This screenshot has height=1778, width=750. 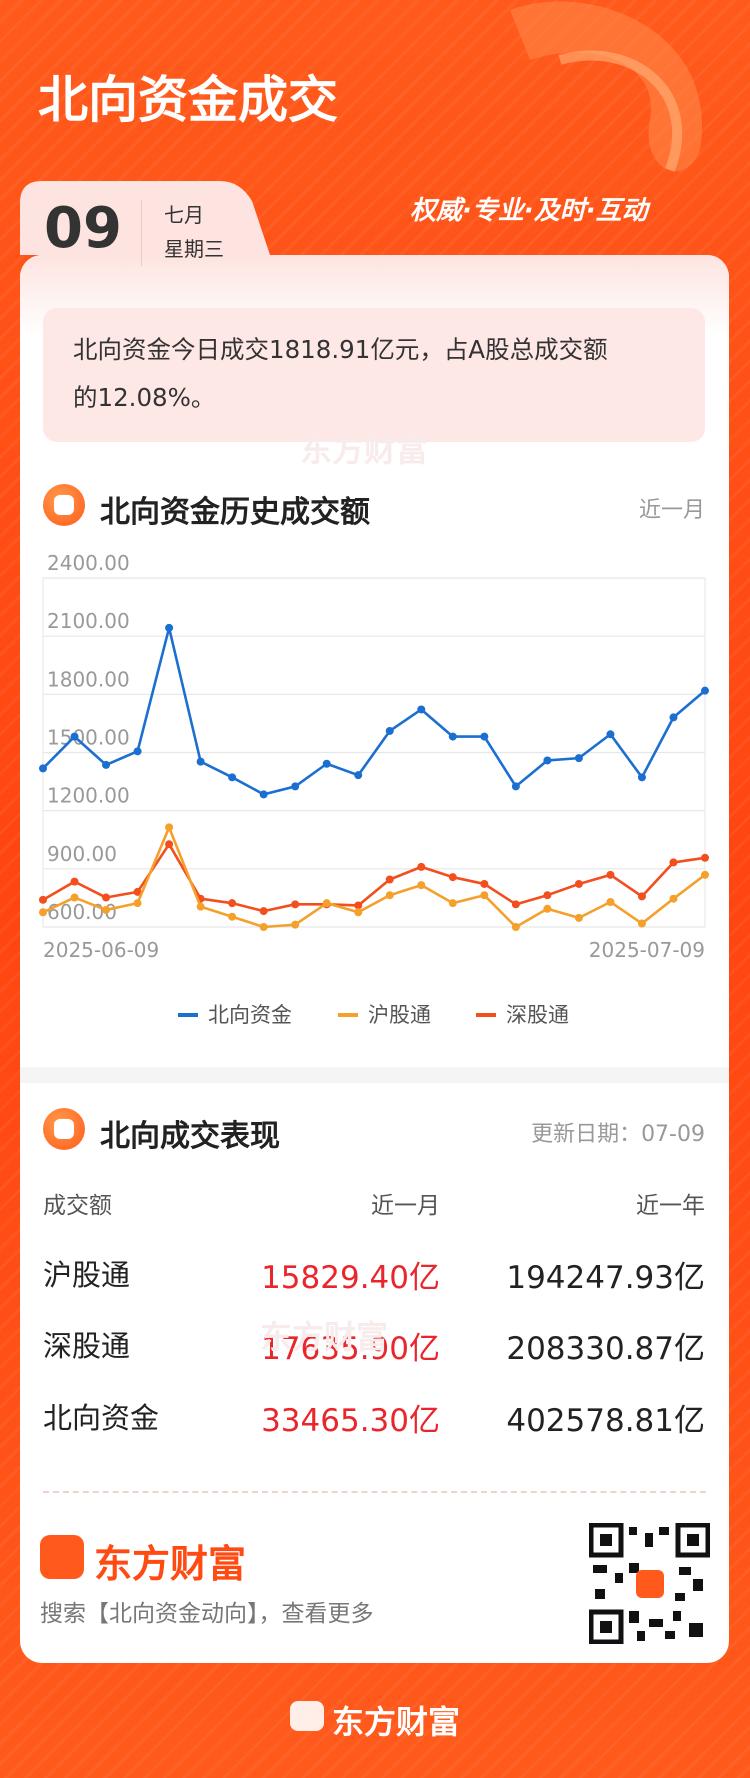 I want to click on date-month: 七月, so click(x=184, y=215).